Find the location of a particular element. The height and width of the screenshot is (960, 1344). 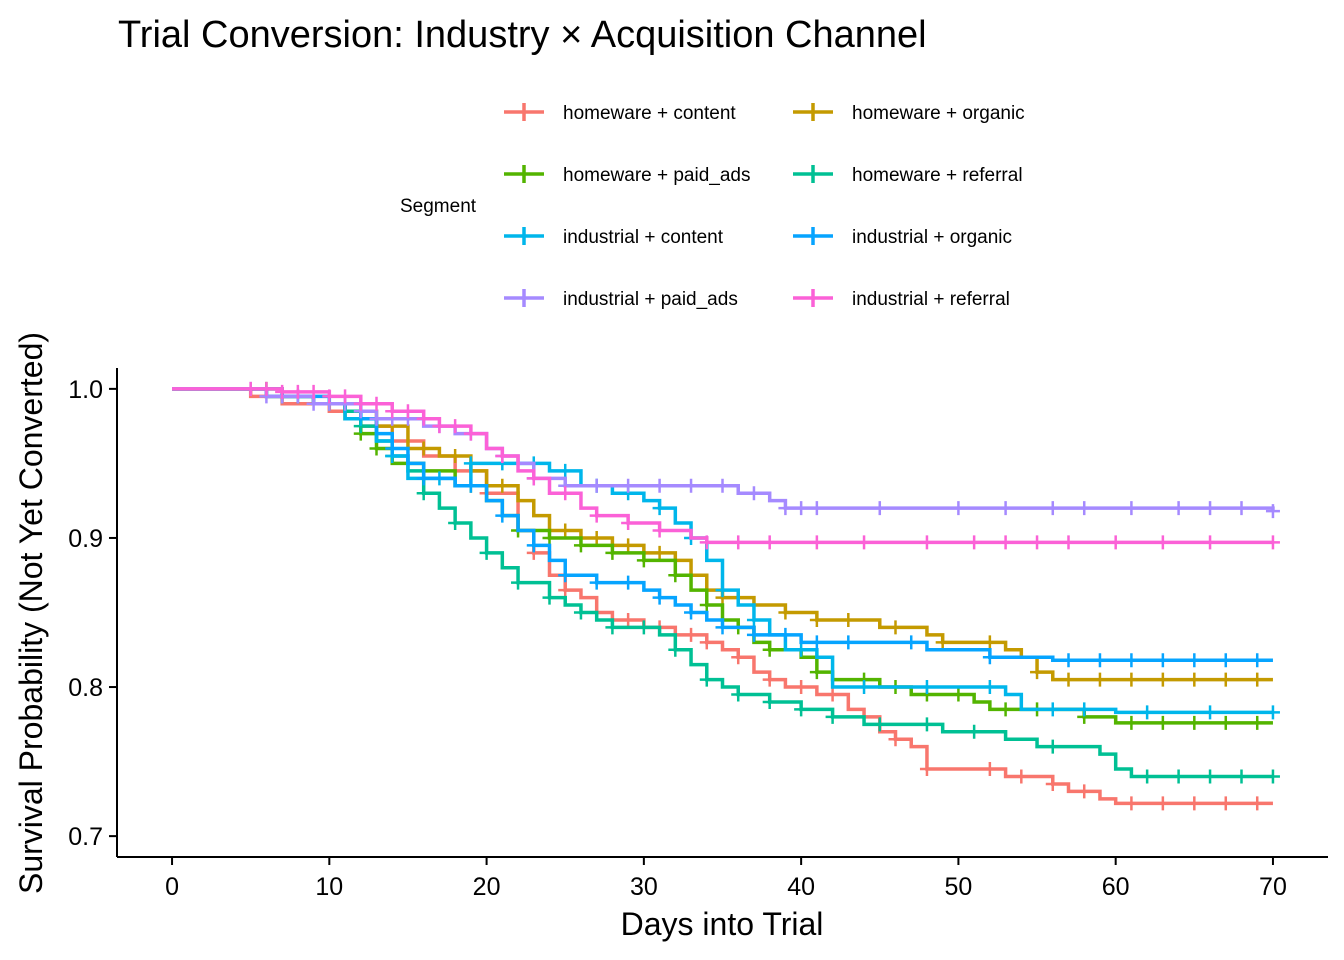

series-line is located at coordinates (723, 449).